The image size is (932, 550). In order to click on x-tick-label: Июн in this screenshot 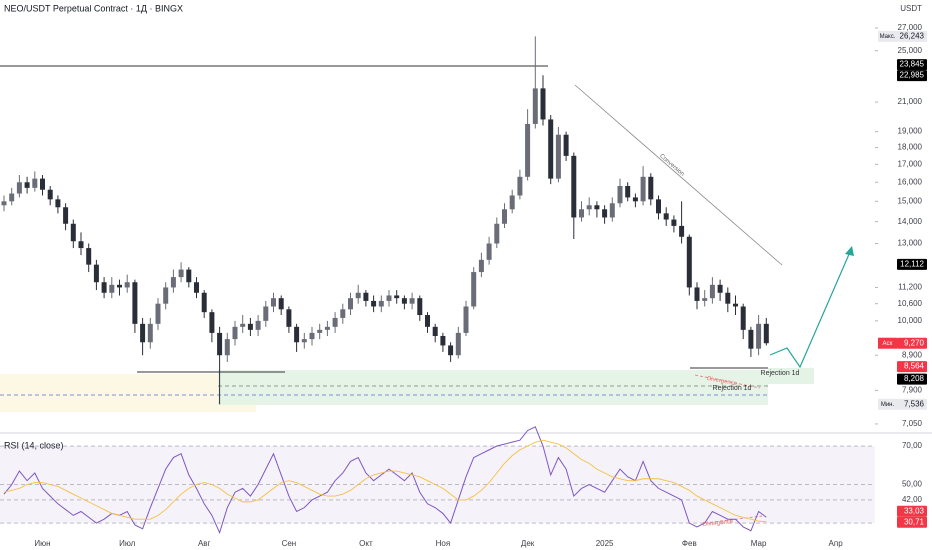, I will do `click(42, 543)`.